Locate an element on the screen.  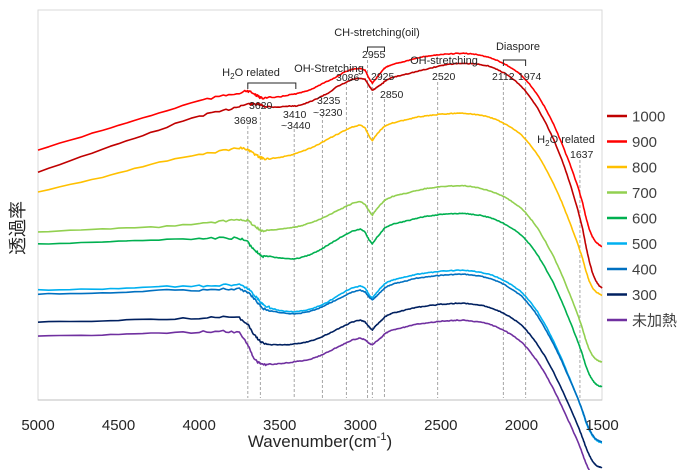
legend-label: 500 is located at coordinates (644, 244).